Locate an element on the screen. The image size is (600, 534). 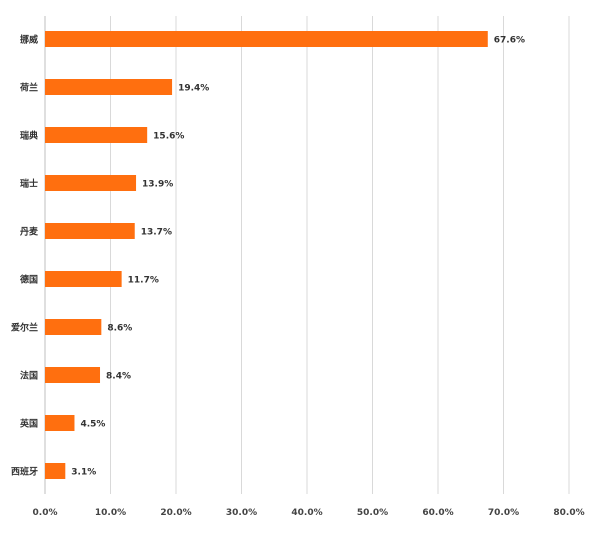
x-tick-label: 70.0% is located at coordinates (503, 513).